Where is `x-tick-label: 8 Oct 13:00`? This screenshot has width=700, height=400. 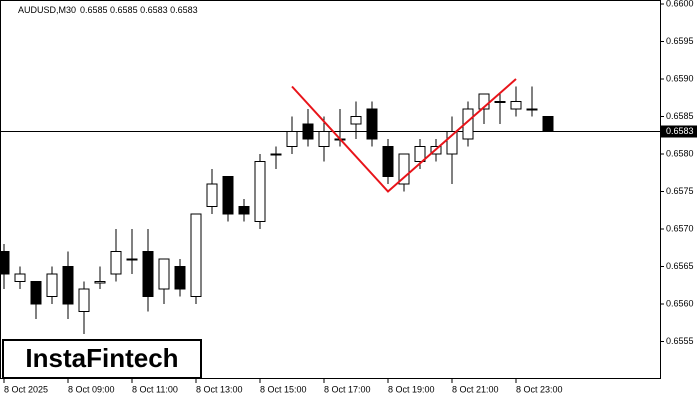
x-tick-label: 8 Oct 13:00 is located at coordinates (219, 389).